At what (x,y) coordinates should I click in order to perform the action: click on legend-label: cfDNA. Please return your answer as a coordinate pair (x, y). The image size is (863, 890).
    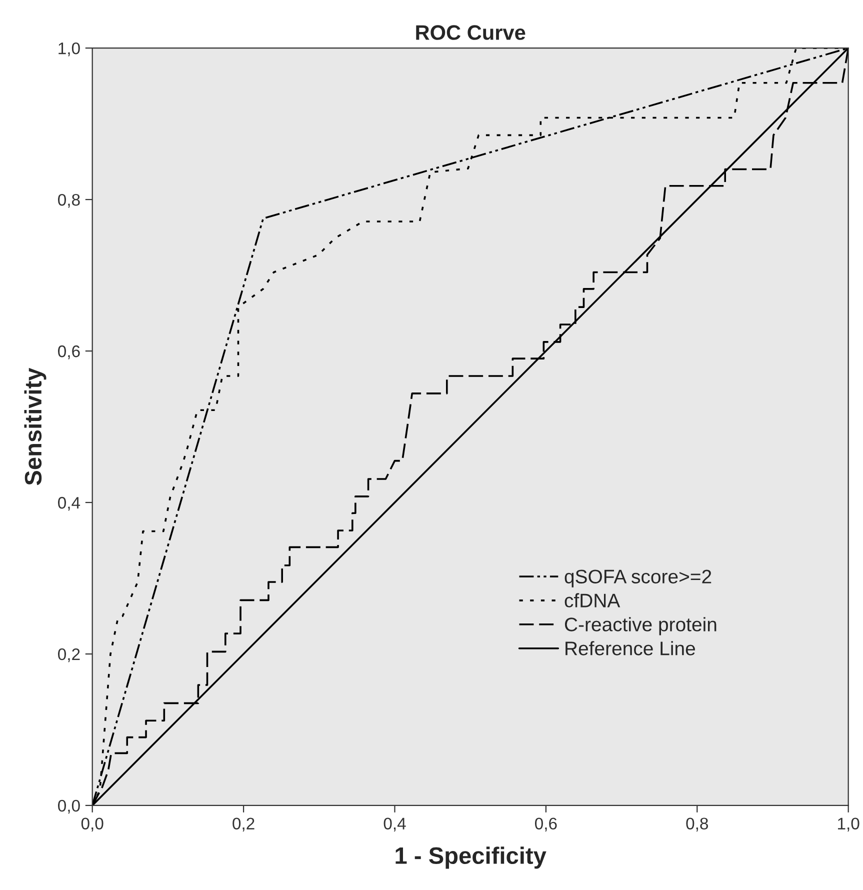
    Looking at the image, I should click on (592, 600).